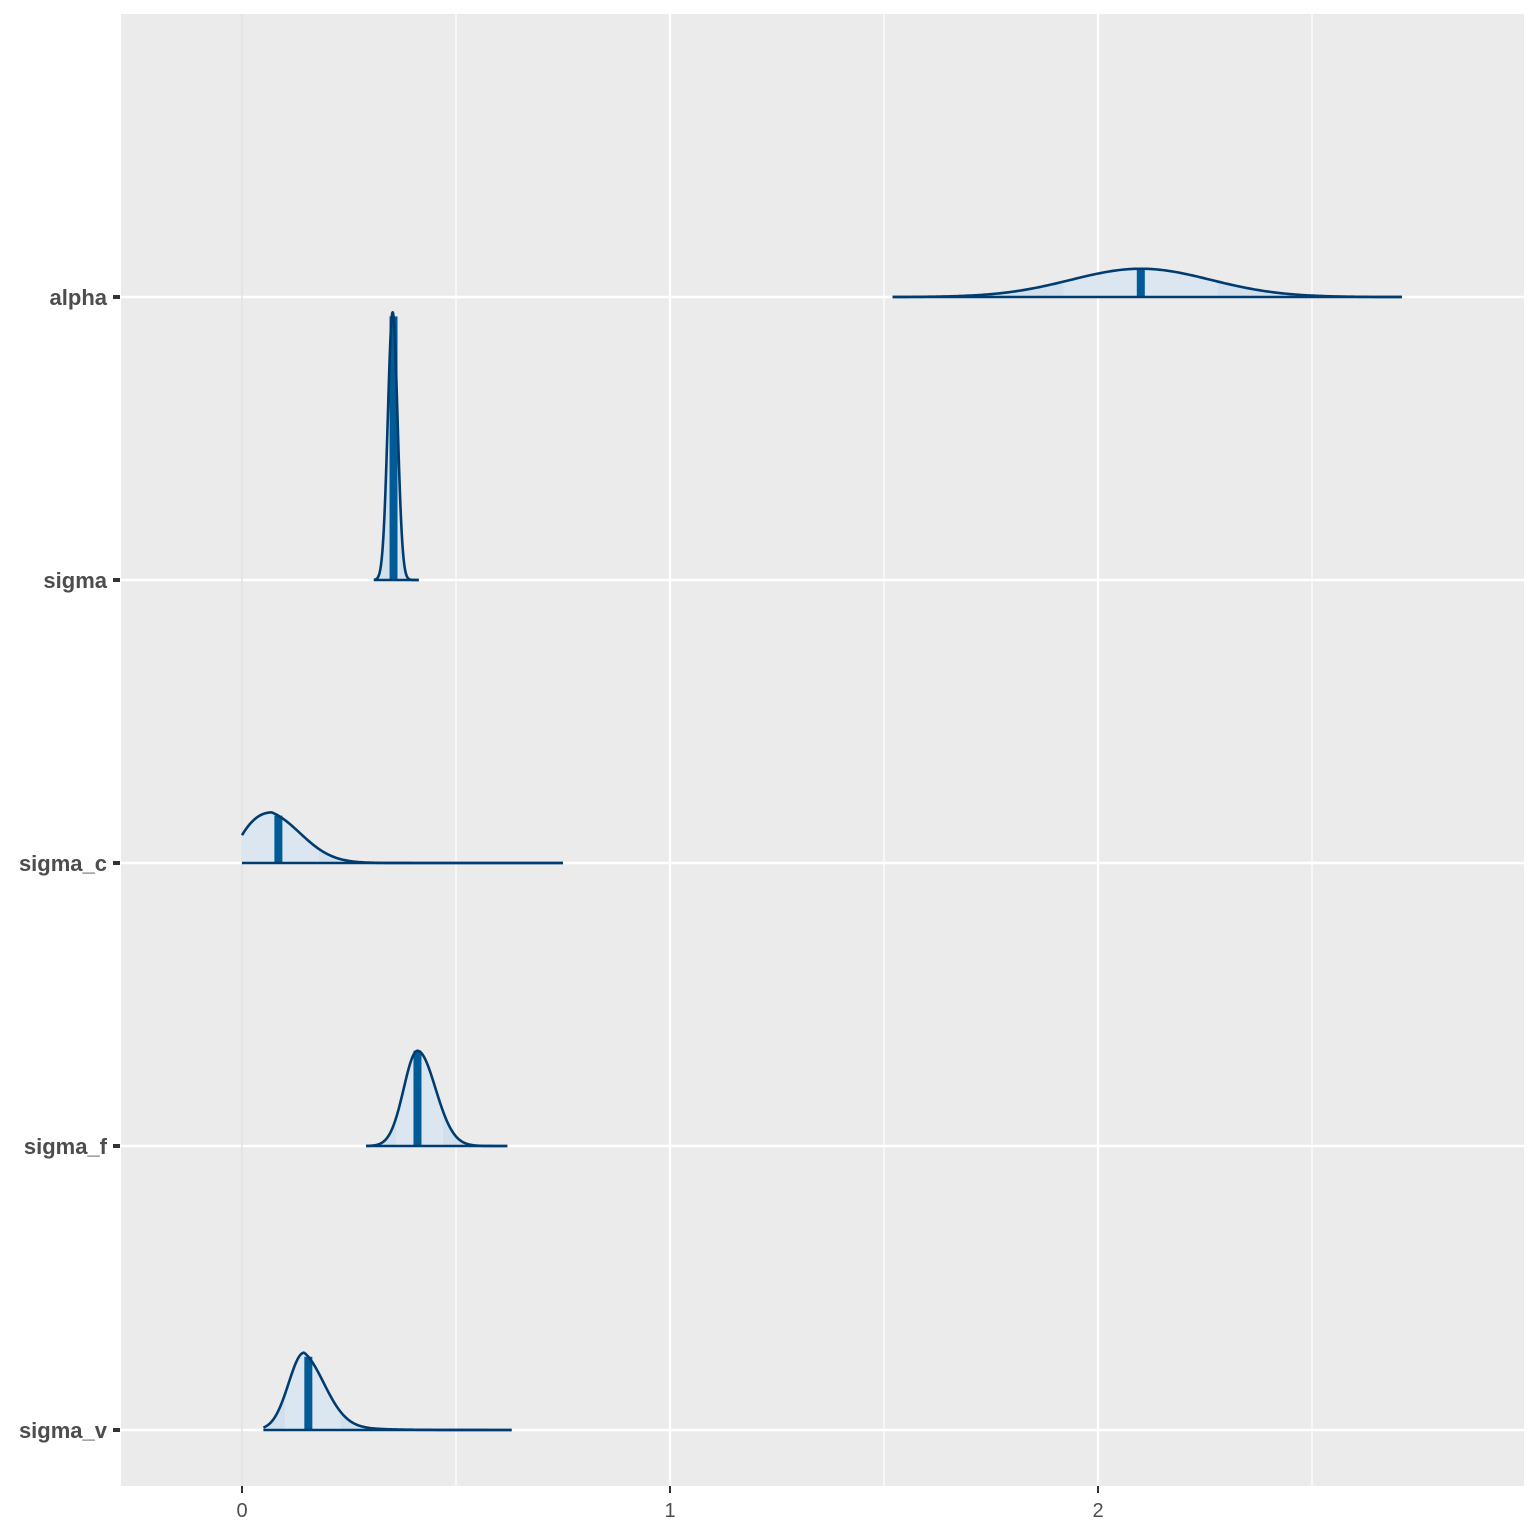 The image size is (1536, 1536). I want to click on x-tick-label: 0, so click(241, 1511).